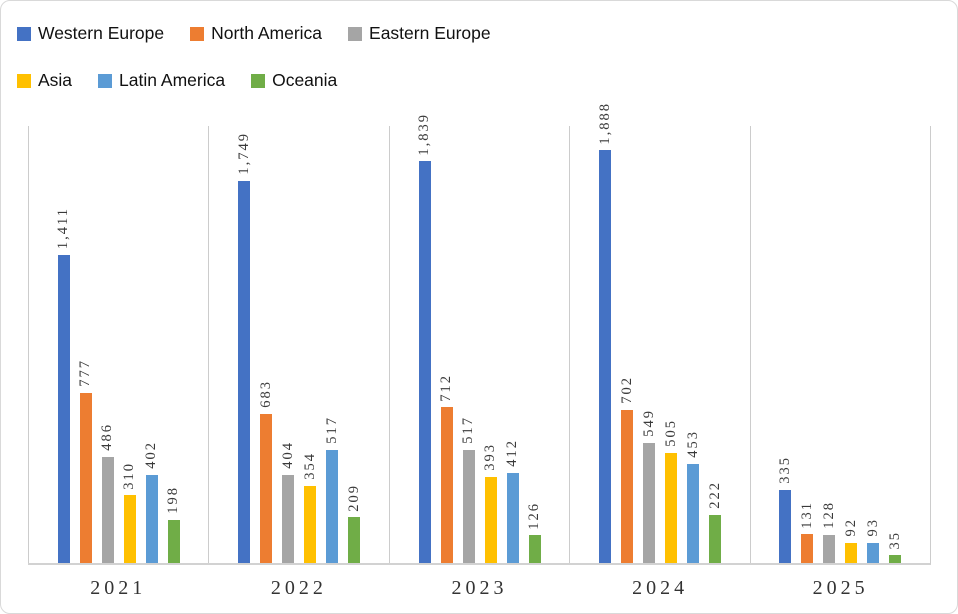 Image resolution: width=958 pixels, height=614 pixels. What do you see at coordinates (895, 344) in the screenshot?
I see `bar-slot-2025-oceania: 35` at bounding box center [895, 344].